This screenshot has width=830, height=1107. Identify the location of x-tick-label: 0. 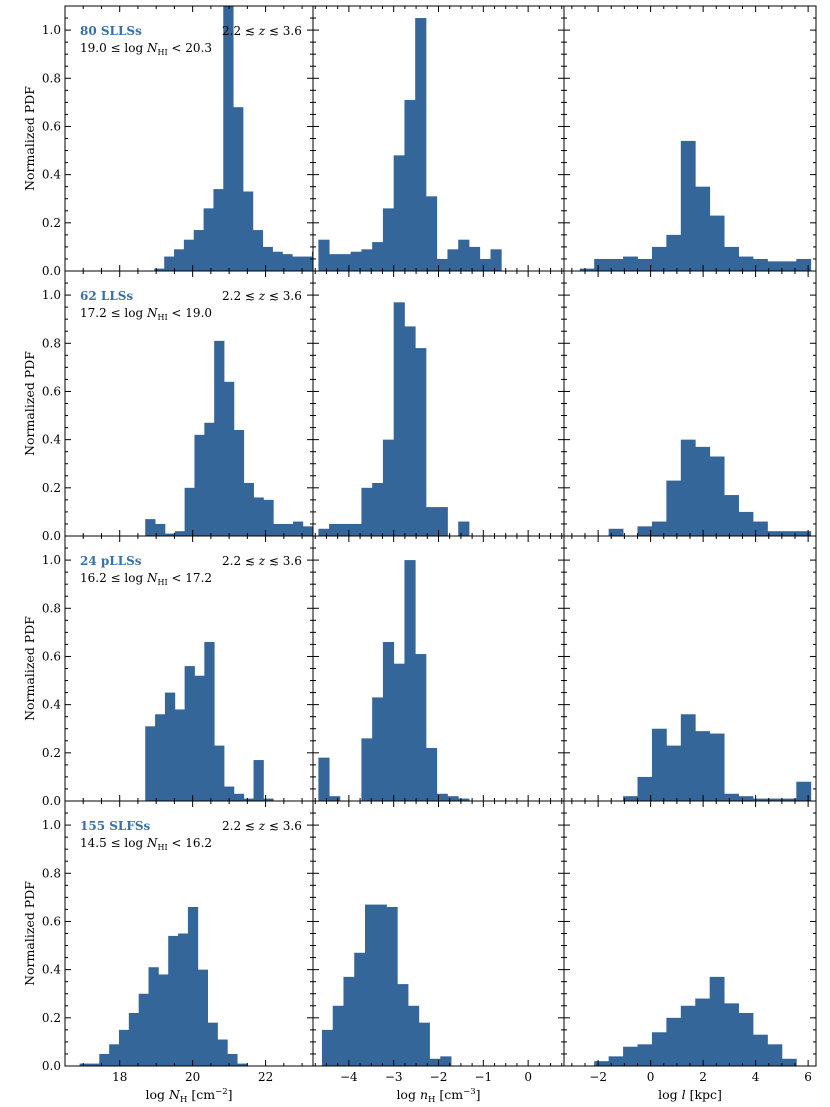
(528, 1077).